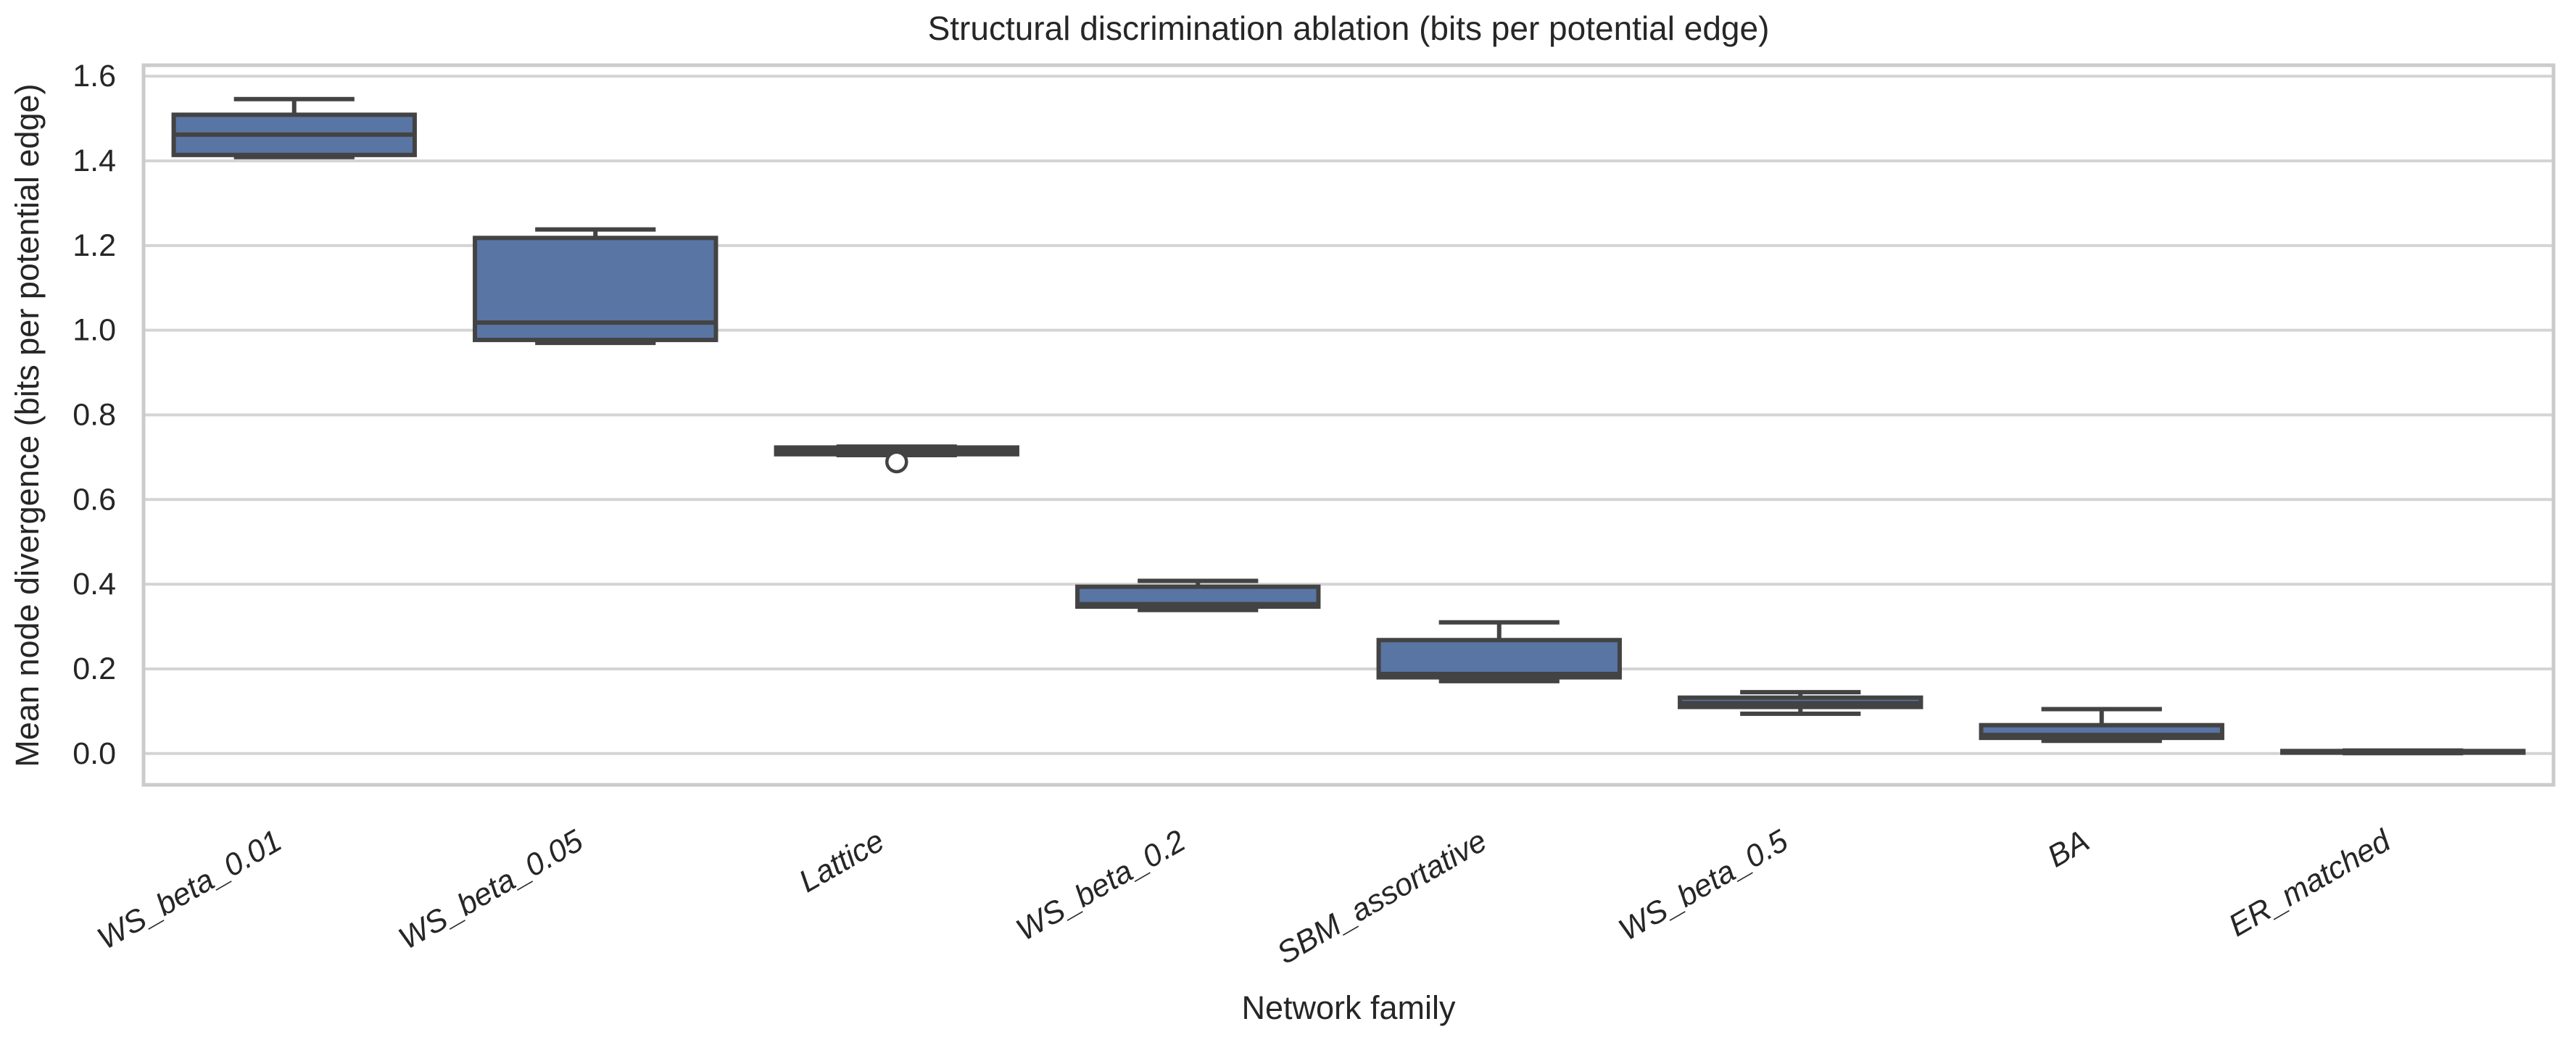 The image size is (2576, 1053). I want to click on y-tick-label-1.6: 1.6, so click(95, 76).